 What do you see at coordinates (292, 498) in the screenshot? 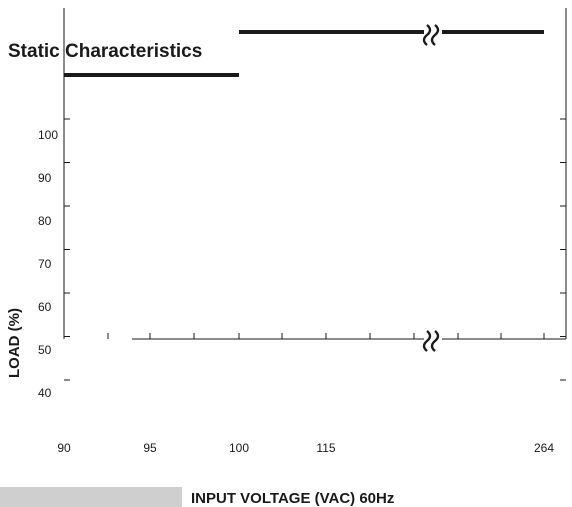
I see `x-axis-label: INPUT VOLTAGE (VAC) 60Hz` at bounding box center [292, 498].